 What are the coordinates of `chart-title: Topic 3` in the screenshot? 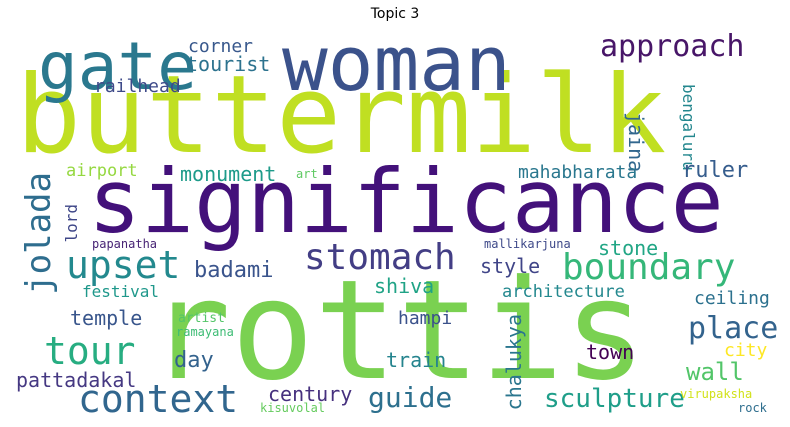 It's located at (395, 14).